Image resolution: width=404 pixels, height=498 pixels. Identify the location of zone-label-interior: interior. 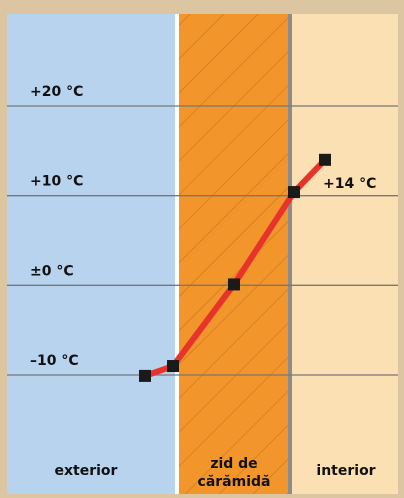
(345, 471).